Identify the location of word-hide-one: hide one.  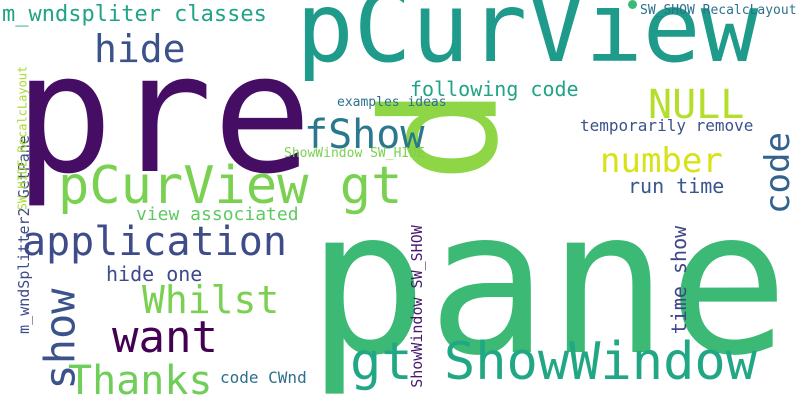
(154, 274).